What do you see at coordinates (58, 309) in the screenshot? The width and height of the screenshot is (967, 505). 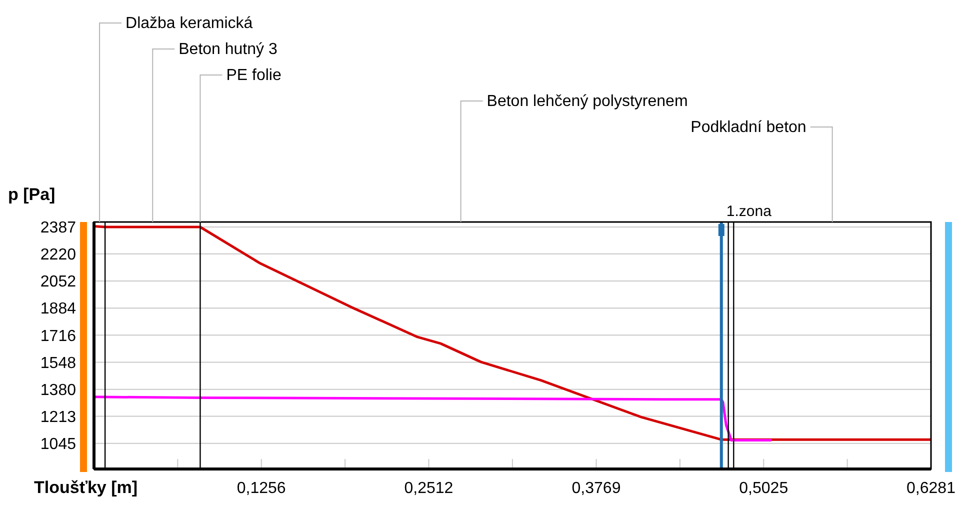 I see `y-tick-label: 1884` at bounding box center [58, 309].